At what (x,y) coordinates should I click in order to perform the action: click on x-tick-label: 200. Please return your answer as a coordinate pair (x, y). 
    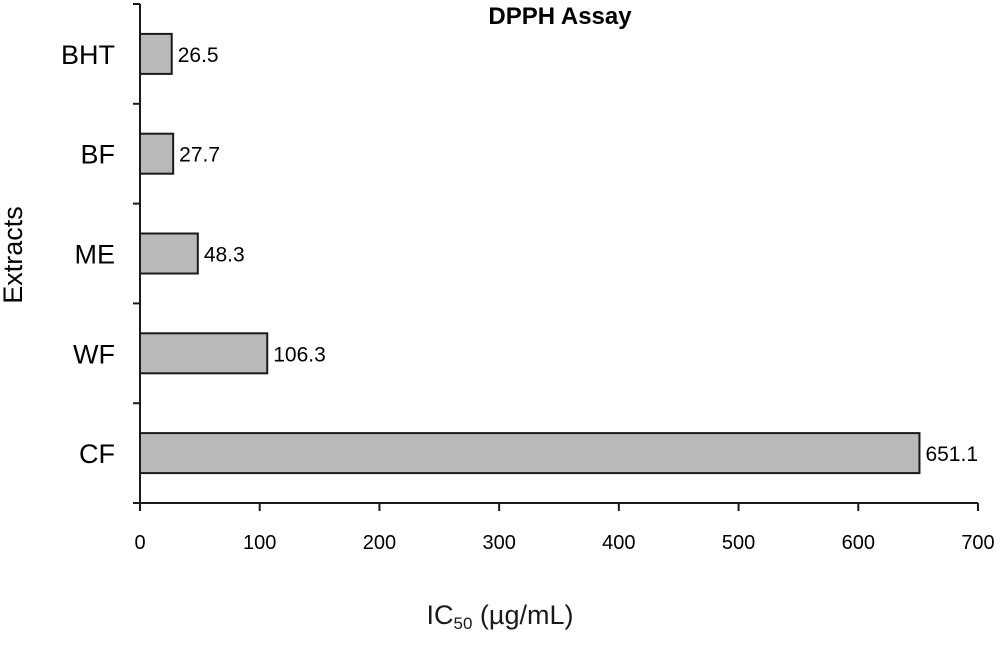
    Looking at the image, I should click on (379, 543).